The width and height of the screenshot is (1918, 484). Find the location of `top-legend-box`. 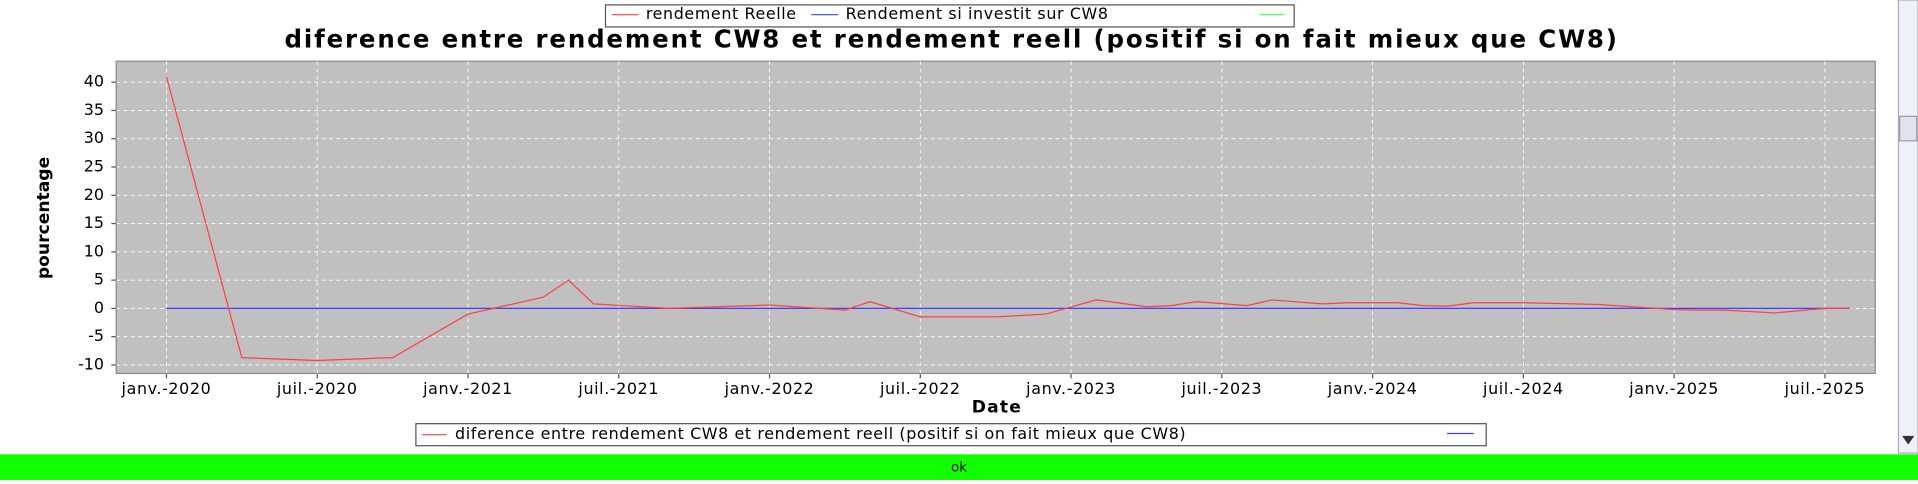

top-legend-box is located at coordinates (949, 16).